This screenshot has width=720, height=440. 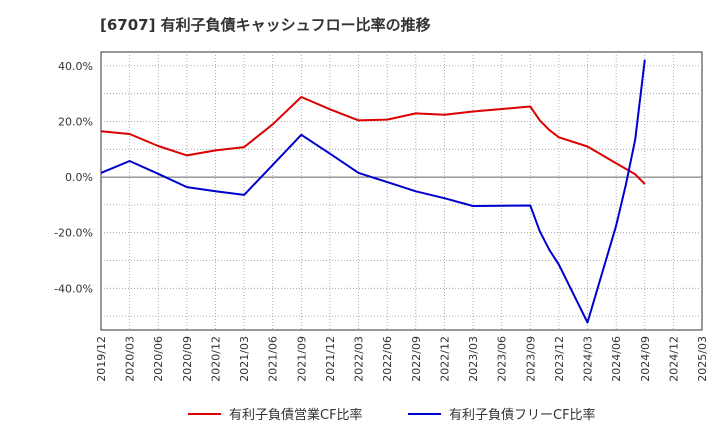 I want to click on y-tick-label: 40.0%, so click(x=75, y=66).